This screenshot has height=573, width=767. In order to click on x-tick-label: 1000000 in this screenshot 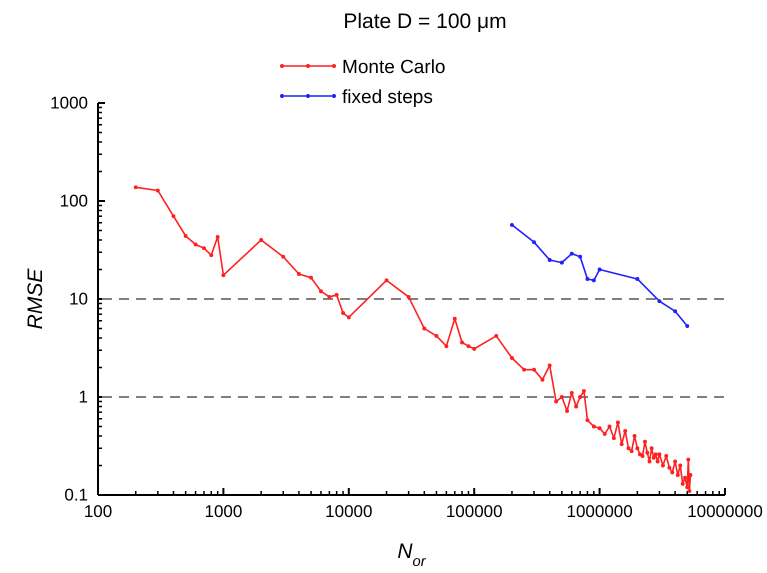, I will do `click(599, 512)`.